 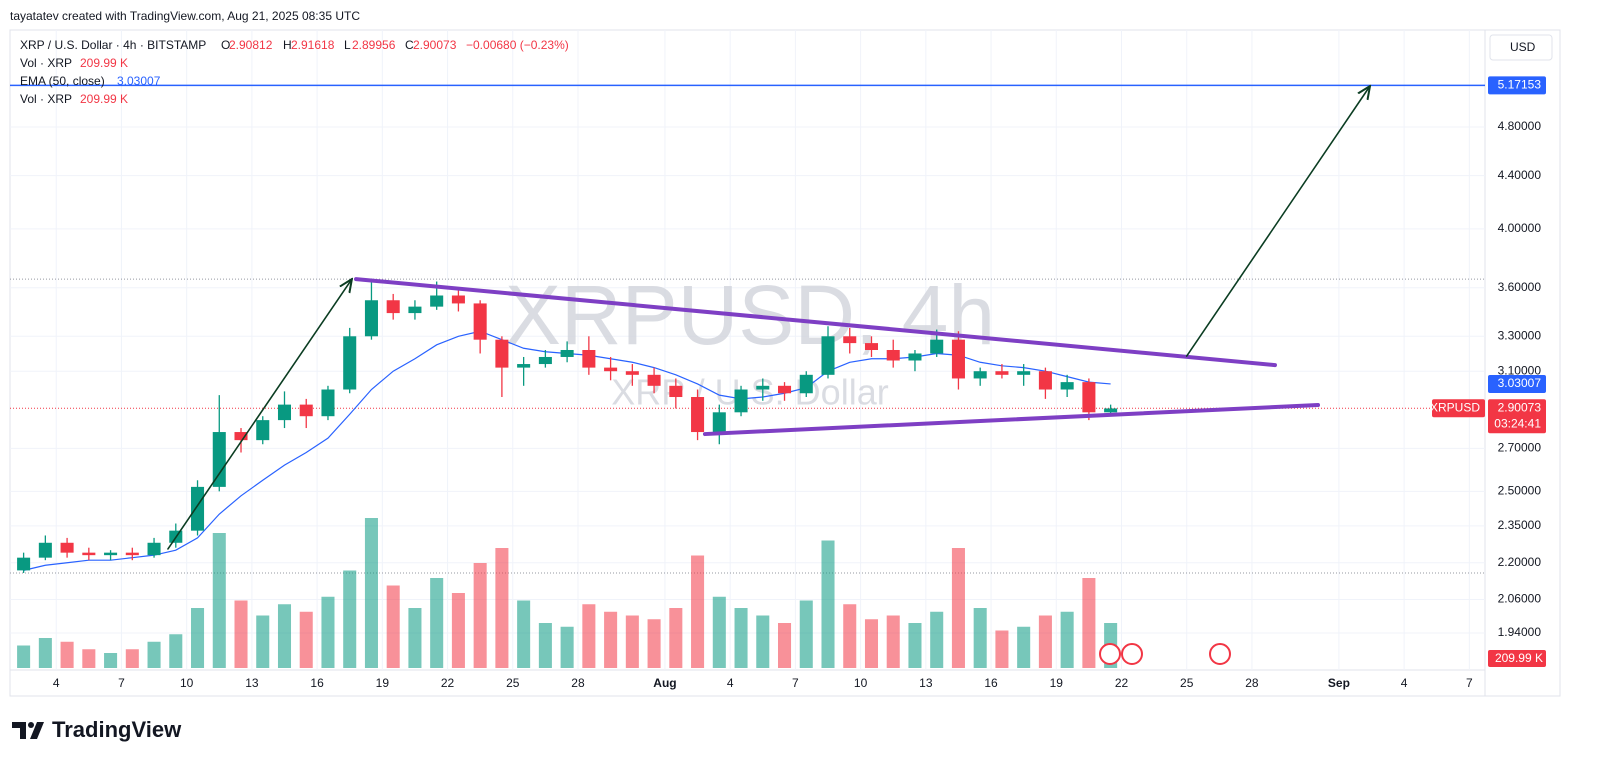 What do you see at coordinates (1339, 683) in the screenshot?
I see `x-tick-label: Sep` at bounding box center [1339, 683].